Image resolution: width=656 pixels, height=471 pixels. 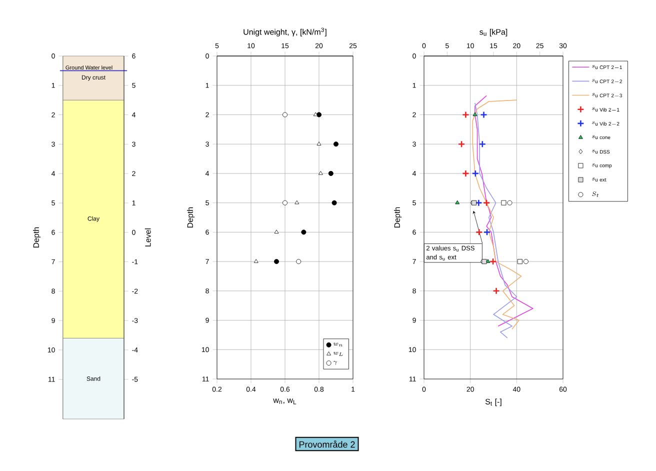 I want to click on legend-label: $s_{\mathrm{u\ Vib\ 2{-}1}}$, so click(x=606, y=109).